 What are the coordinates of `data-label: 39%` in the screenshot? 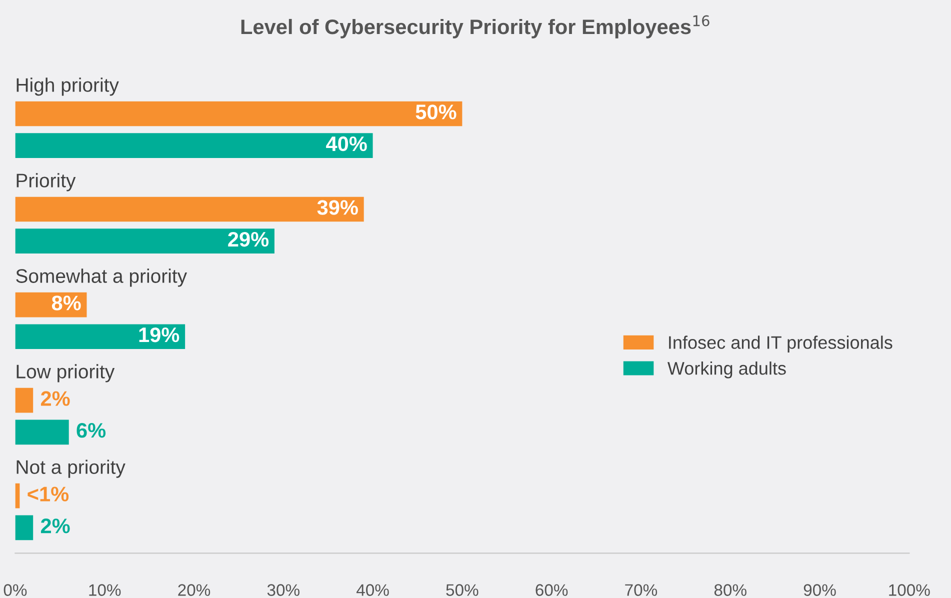 It's located at (337, 207).